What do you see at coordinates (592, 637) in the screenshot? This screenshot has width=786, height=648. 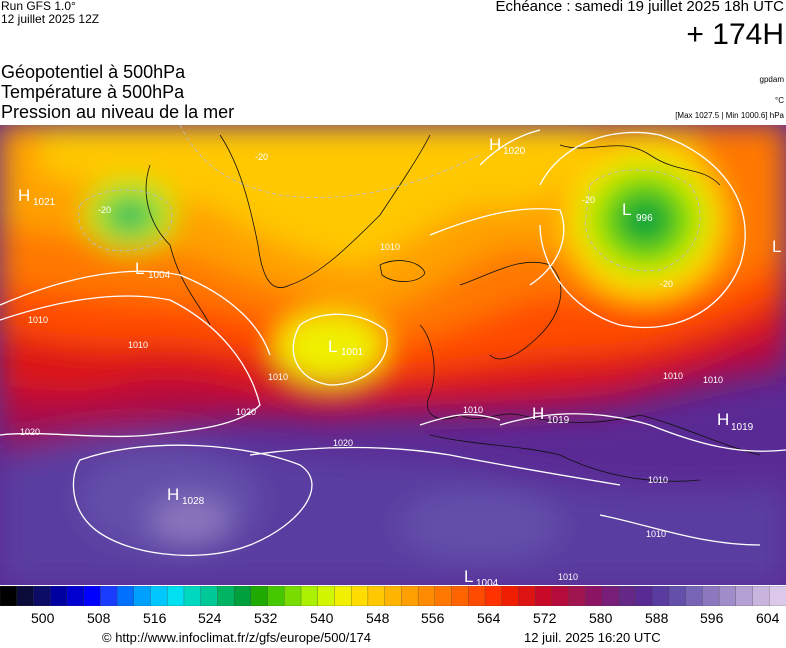 I see `generated-timestamp: 12 juil. 2025 16:20 UTC` at bounding box center [592, 637].